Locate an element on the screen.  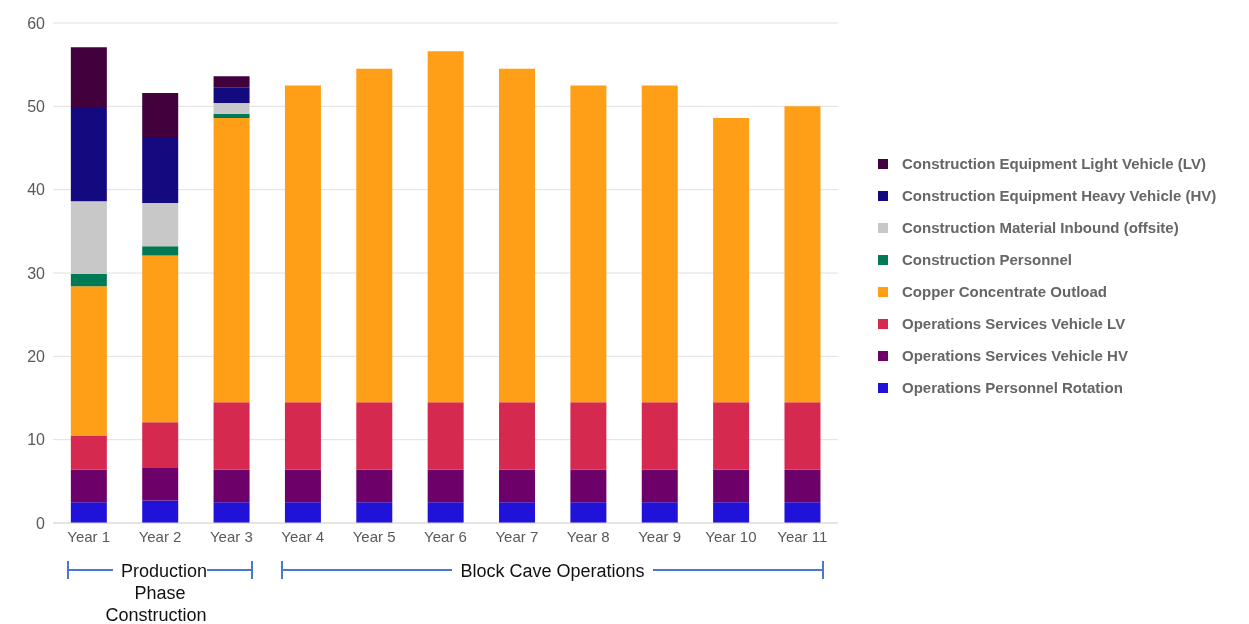
x-tick-label: Year 7 is located at coordinates (517, 536).